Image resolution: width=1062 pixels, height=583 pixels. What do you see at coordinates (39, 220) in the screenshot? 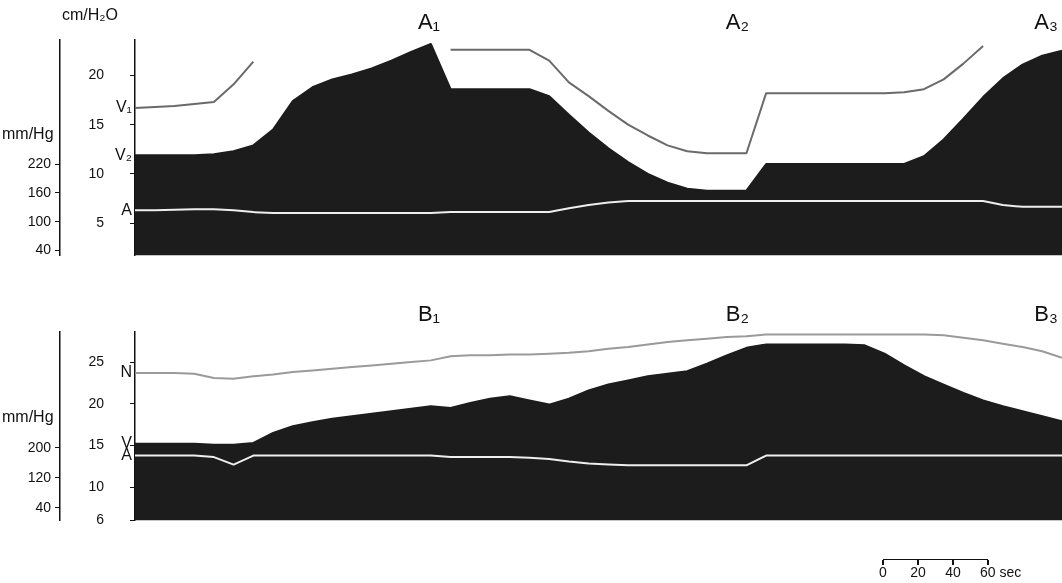
I see `y2-tick-label: 100` at bounding box center [39, 220].